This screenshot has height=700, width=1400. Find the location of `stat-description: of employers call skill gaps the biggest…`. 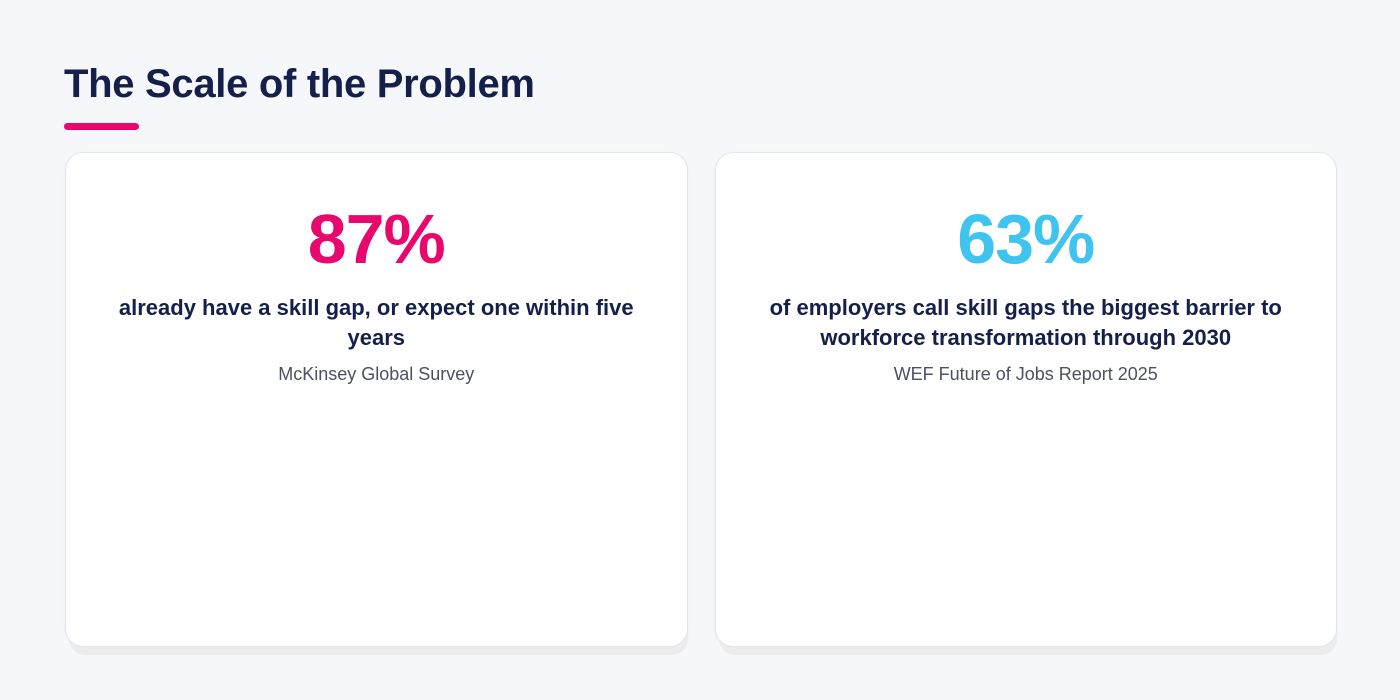

stat-description: of employers call skill gaps the biggest… is located at coordinates (1025, 322).